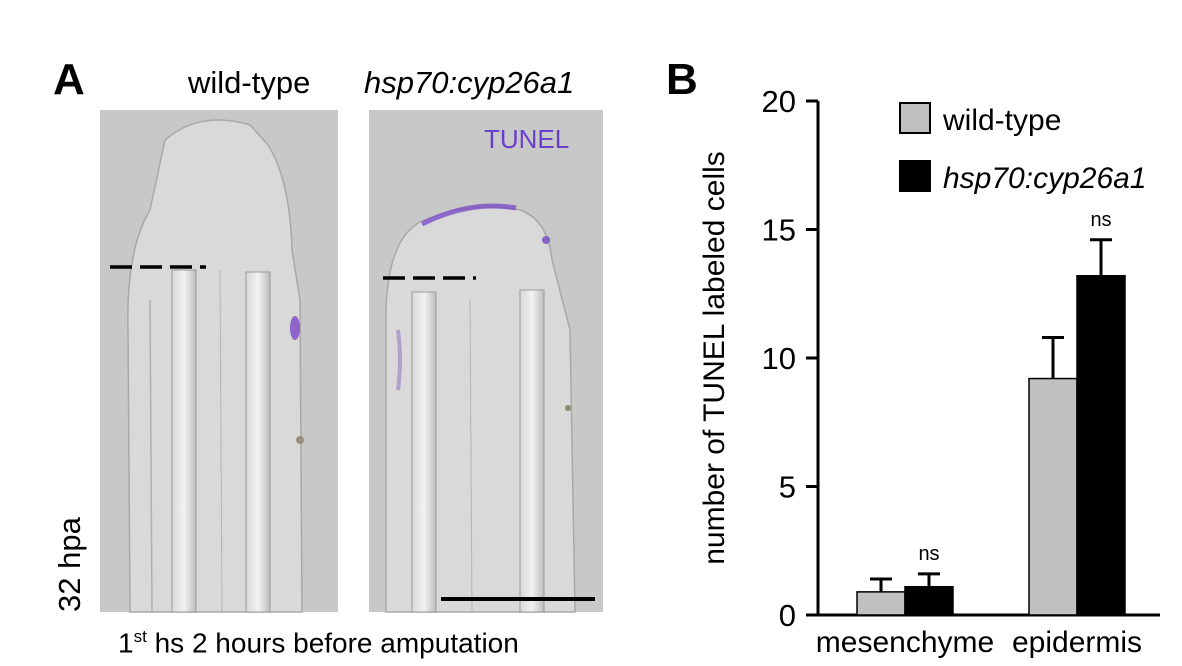 The height and width of the screenshot is (666, 1182). I want to click on bars: ns ns, so click(991, 412).